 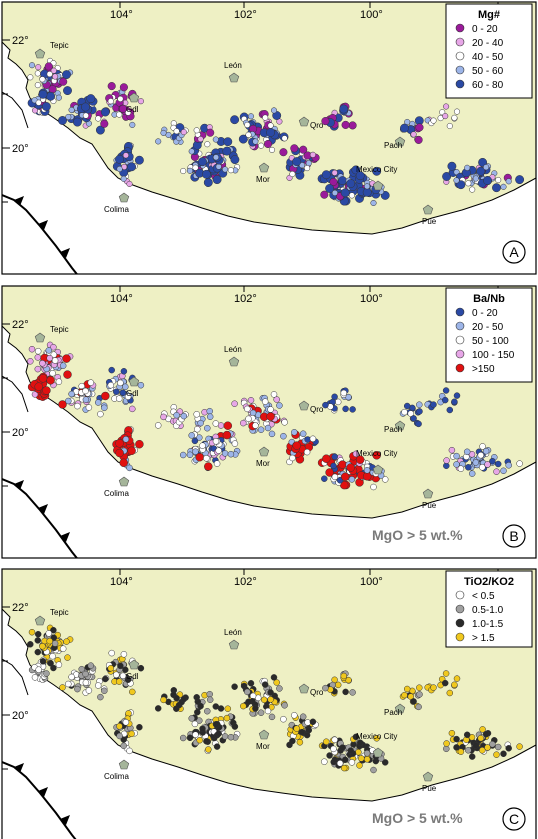 What do you see at coordinates (489, 335) in the screenshot?
I see `legend: Ba/Nb 0 - 20 20 - 50 50 - 100 100 - 150 >150` at bounding box center [489, 335].